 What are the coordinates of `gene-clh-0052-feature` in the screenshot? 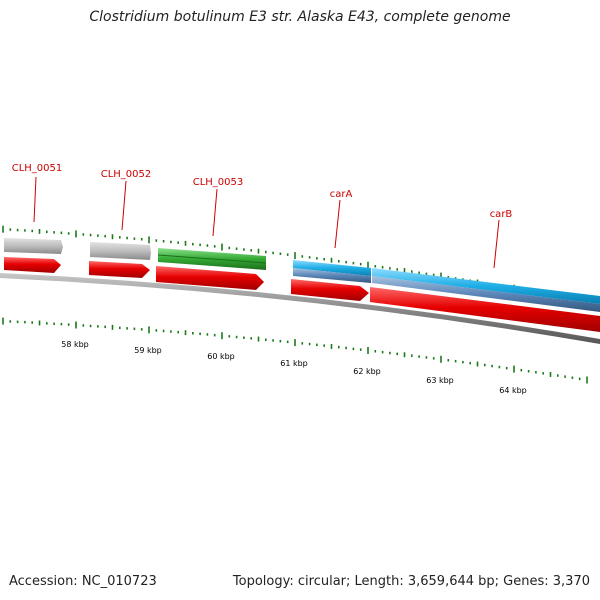 It's located at (120, 251).